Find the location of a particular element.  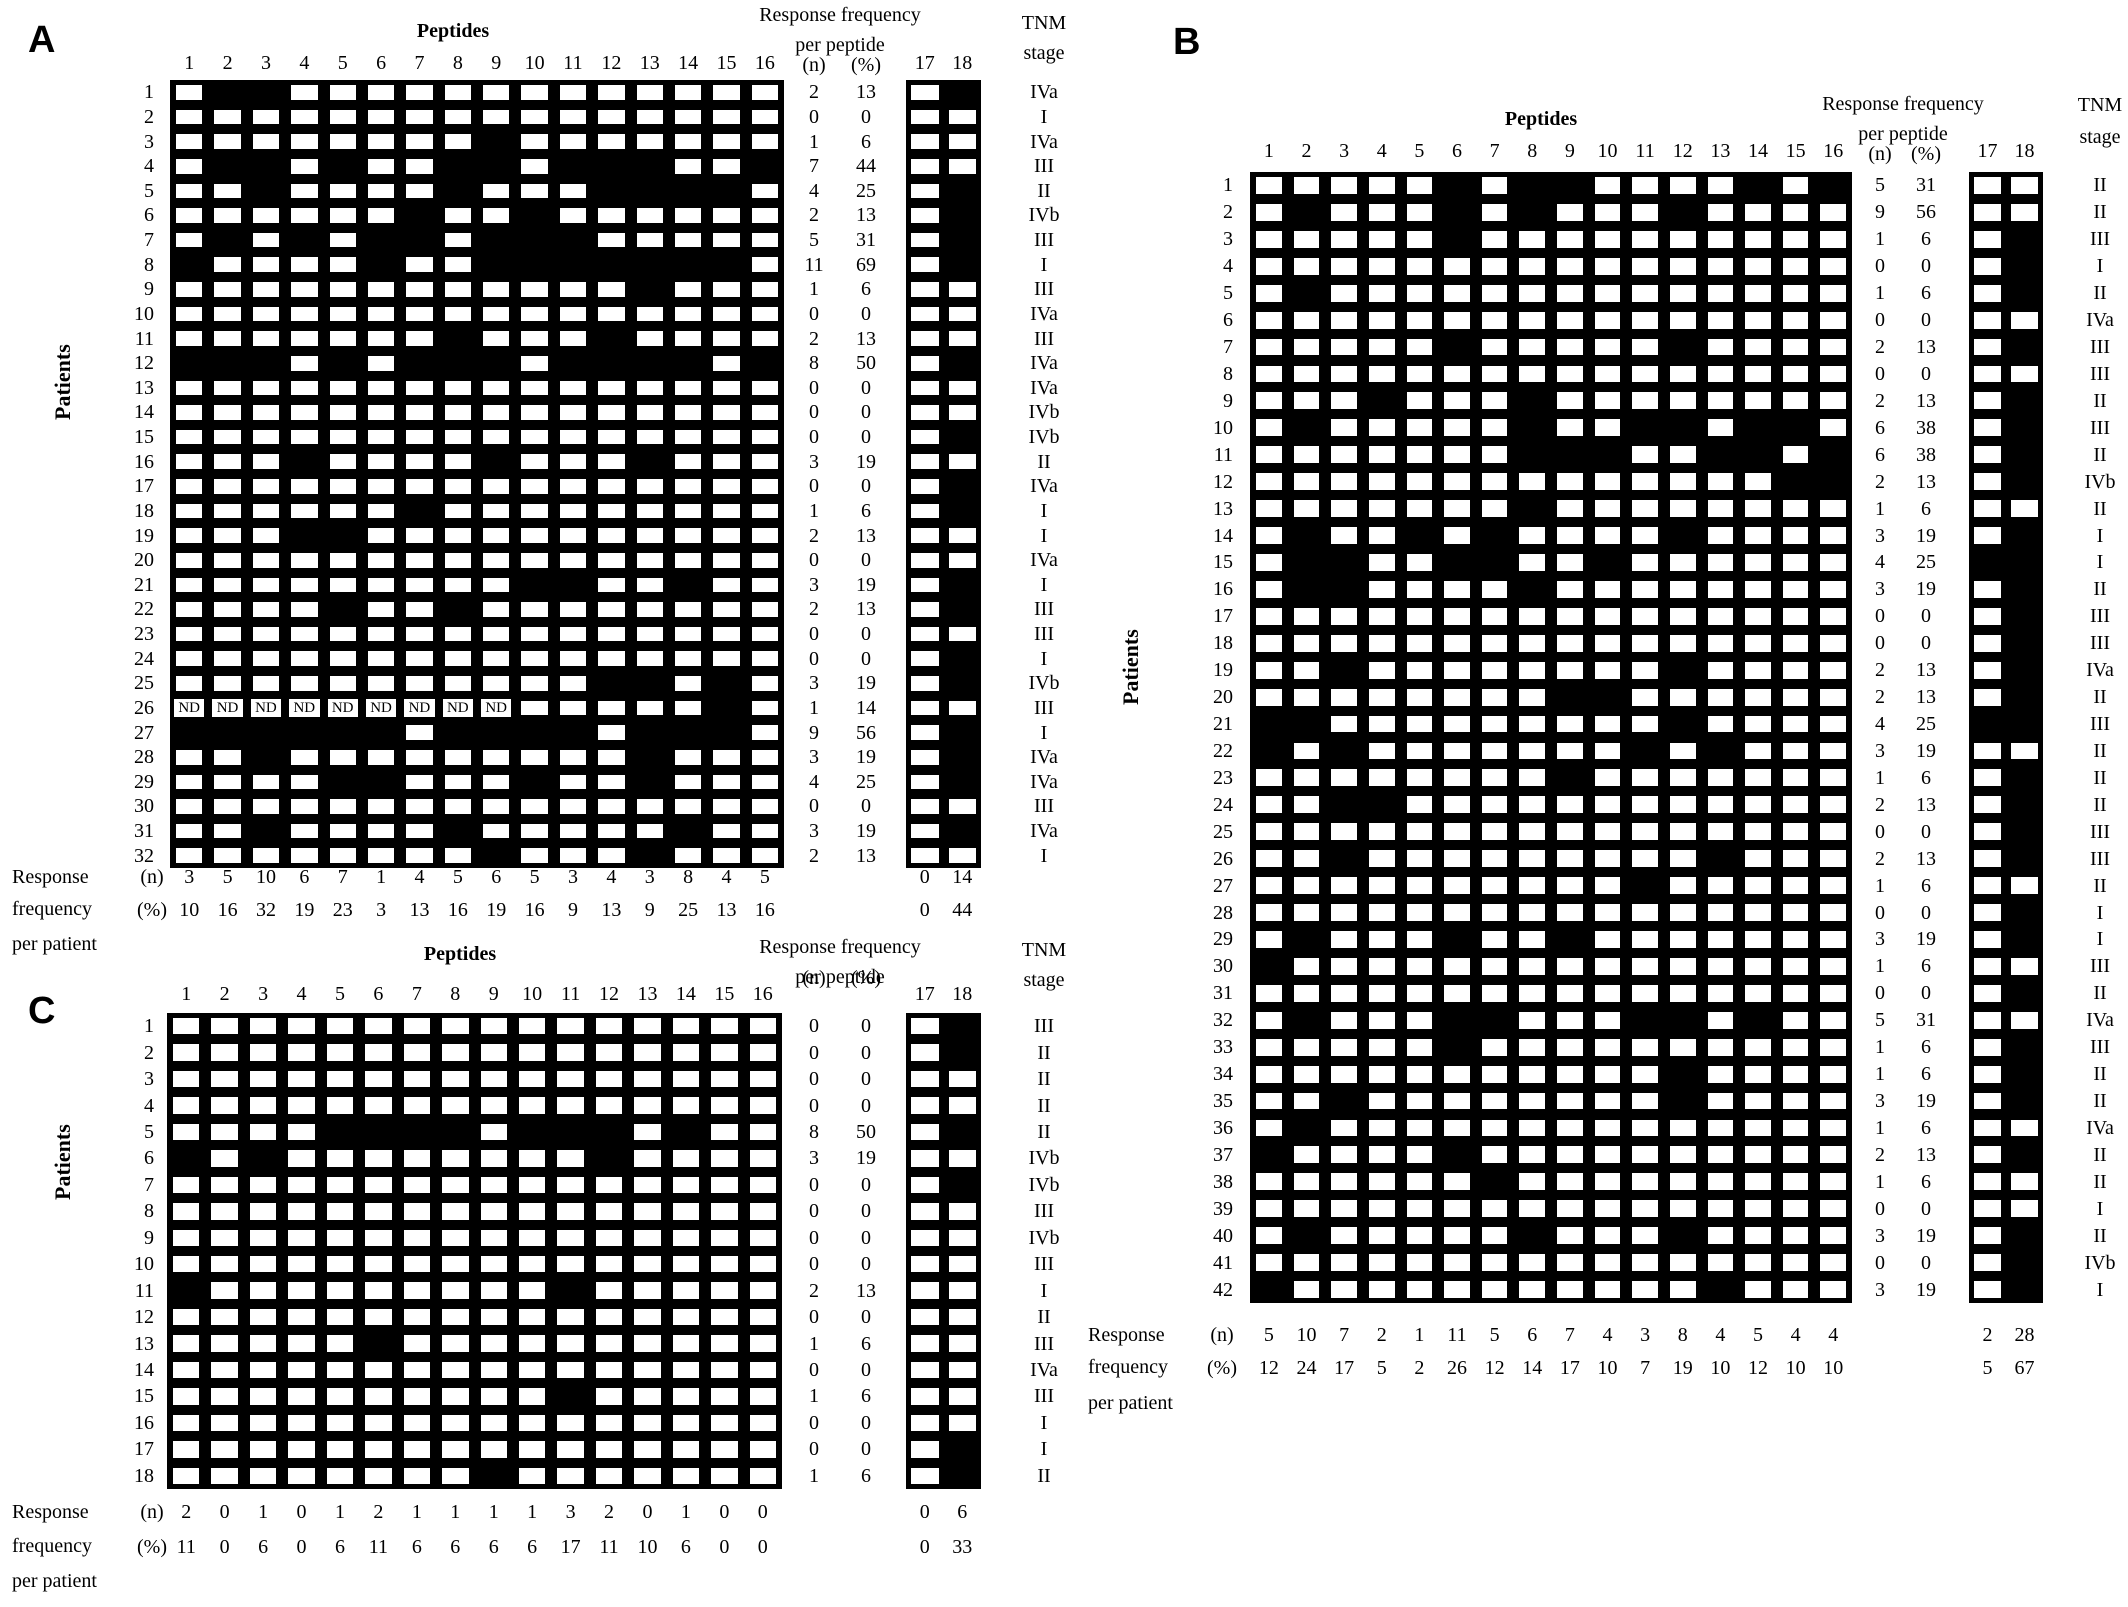

patient-row-label: 11 is located at coordinates (1223, 454).